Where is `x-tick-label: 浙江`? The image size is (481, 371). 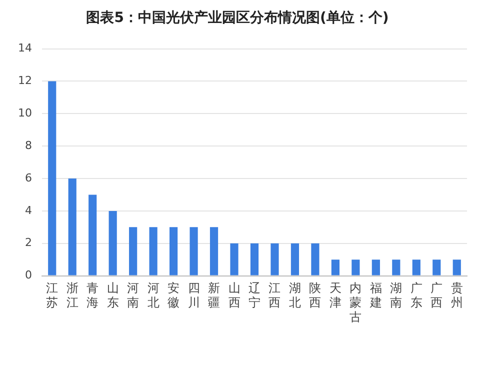
x-tick-label: 浙江 is located at coordinates (72, 295).